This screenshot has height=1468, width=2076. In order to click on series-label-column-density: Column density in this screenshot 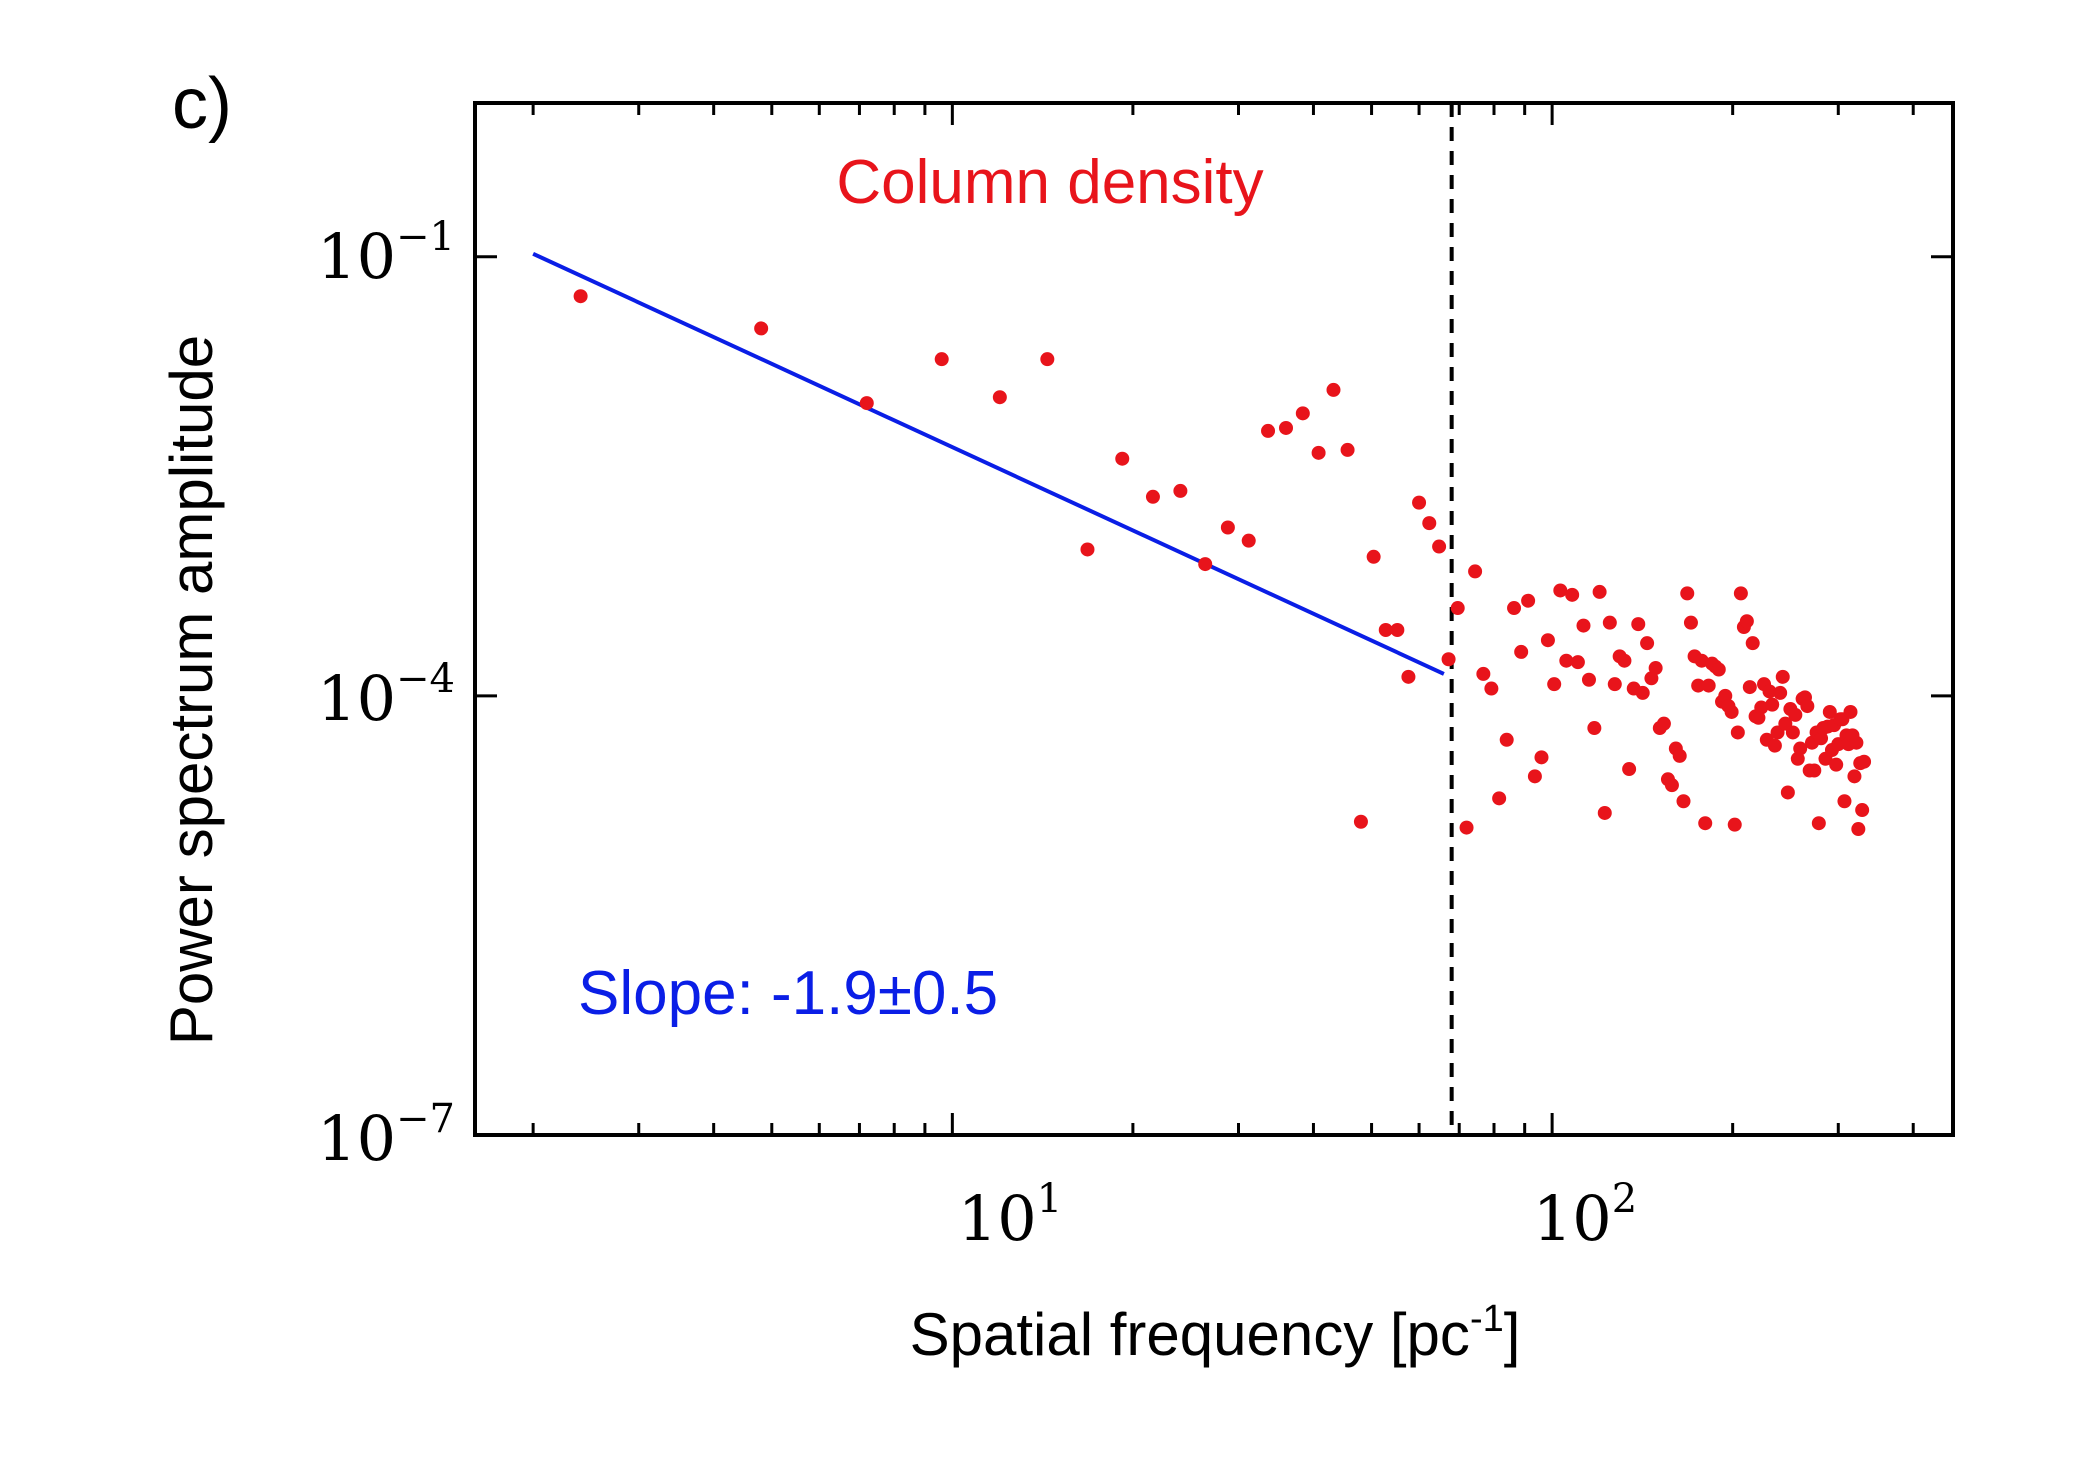, I will do `click(1049, 182)`.